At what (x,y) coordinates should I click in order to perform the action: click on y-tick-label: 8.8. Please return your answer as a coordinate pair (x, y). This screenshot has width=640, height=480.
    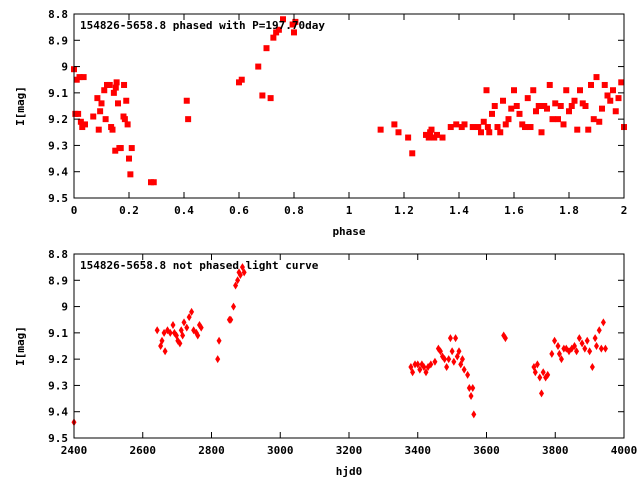
    Looking at the image, I should click on (58, 14).